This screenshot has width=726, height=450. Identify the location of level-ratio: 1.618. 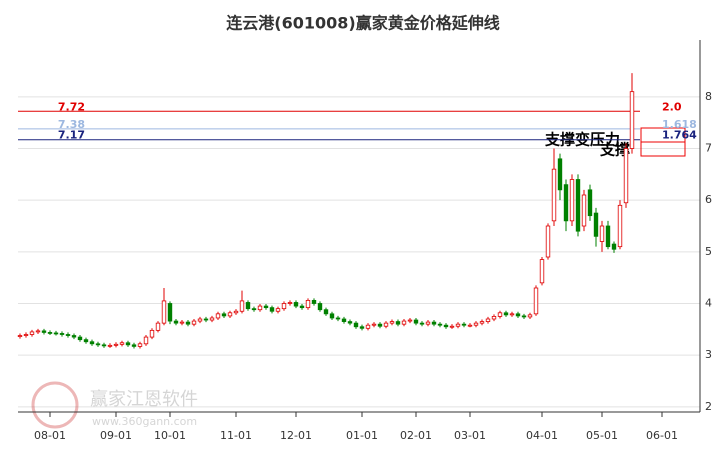
(679, 124).